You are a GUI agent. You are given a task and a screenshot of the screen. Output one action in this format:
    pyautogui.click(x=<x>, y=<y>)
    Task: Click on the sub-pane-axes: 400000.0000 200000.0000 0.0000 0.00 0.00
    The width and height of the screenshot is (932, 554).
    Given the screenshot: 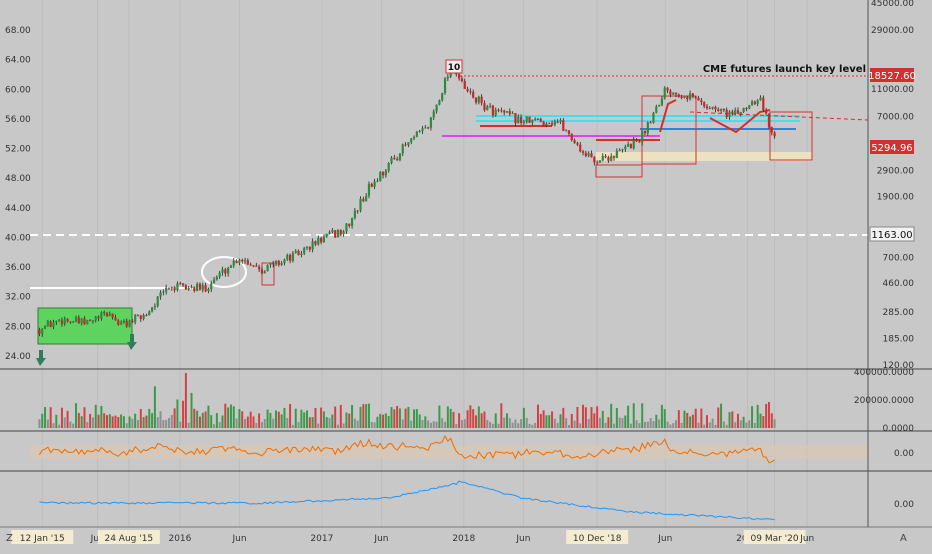 What is the action you would take?
    pyautogui.click(x=884, y=439)
    